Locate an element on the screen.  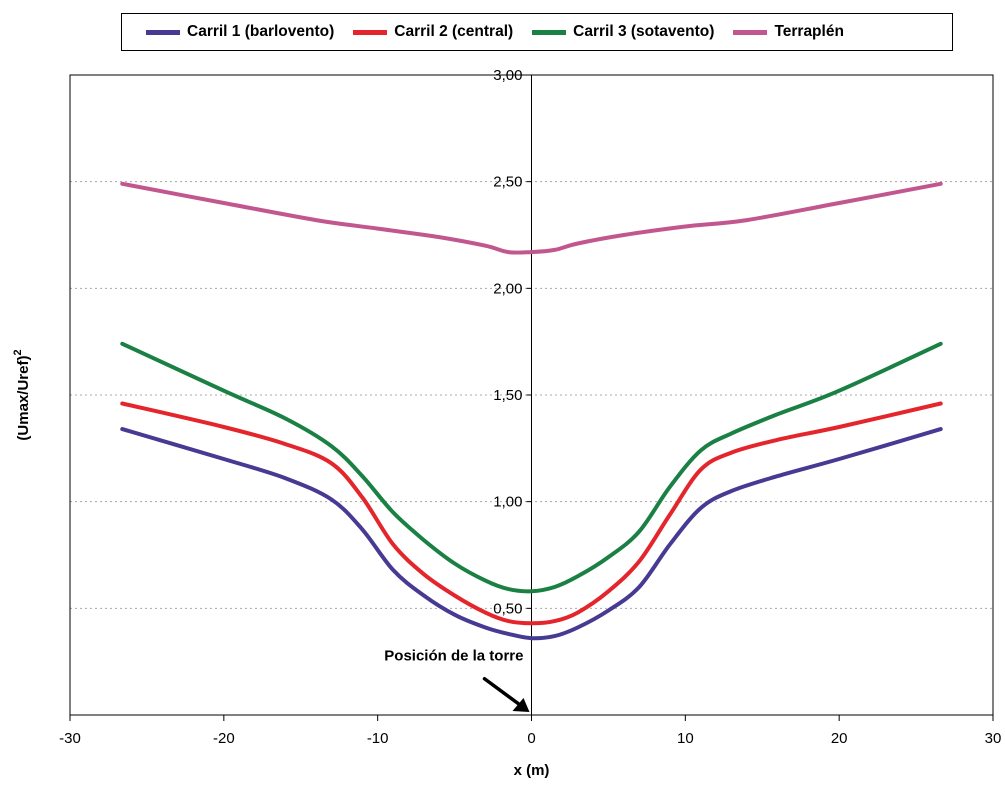
x-axis-ticks: -30 -20 -10 0 10 20 30 is located at coordinates (530, 731).